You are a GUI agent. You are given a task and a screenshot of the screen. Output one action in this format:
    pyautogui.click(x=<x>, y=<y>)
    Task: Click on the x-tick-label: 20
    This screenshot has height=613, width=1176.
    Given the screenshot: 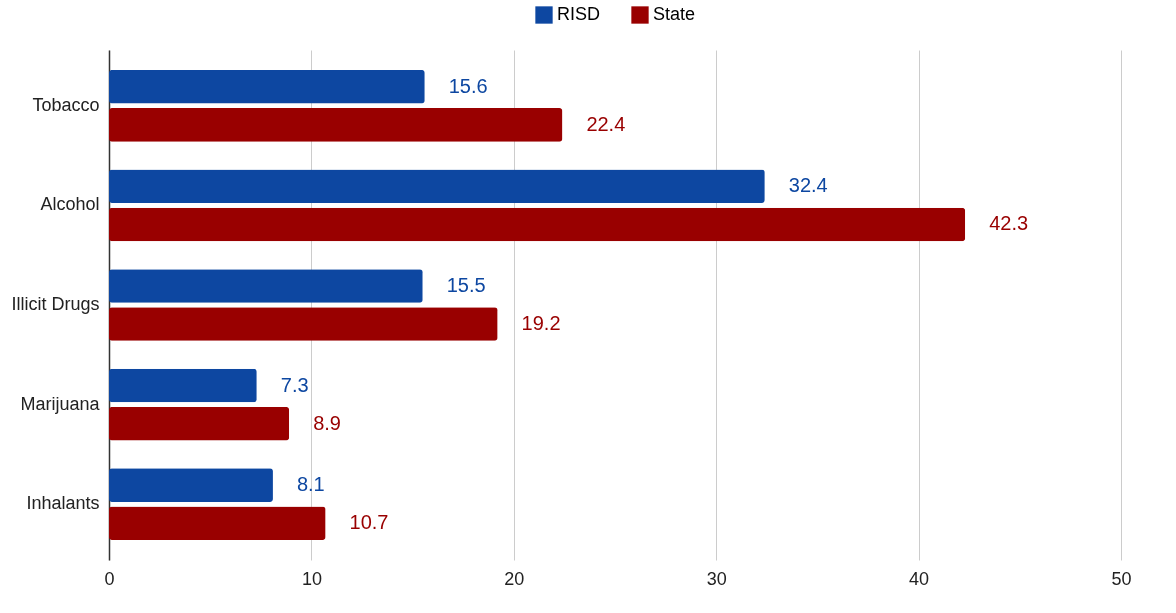 What is the action you would take?
    pyautogui.click(x=514, y=578)
    